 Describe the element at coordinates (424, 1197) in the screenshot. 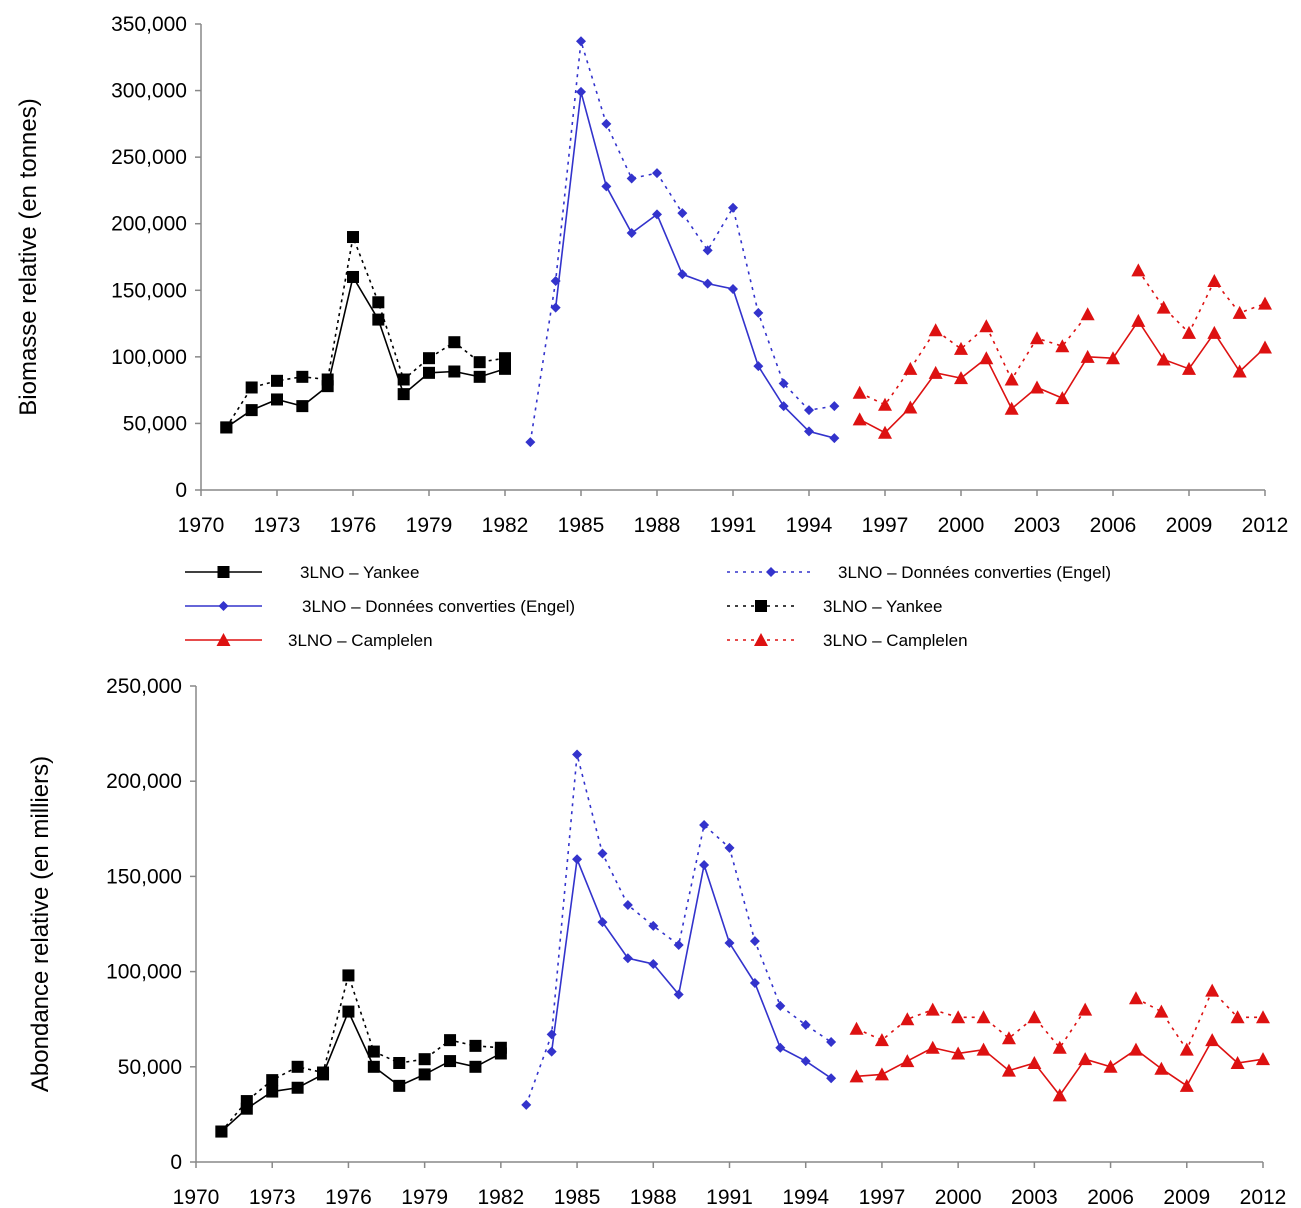

I see `x-tick-label: 1979` at that location.